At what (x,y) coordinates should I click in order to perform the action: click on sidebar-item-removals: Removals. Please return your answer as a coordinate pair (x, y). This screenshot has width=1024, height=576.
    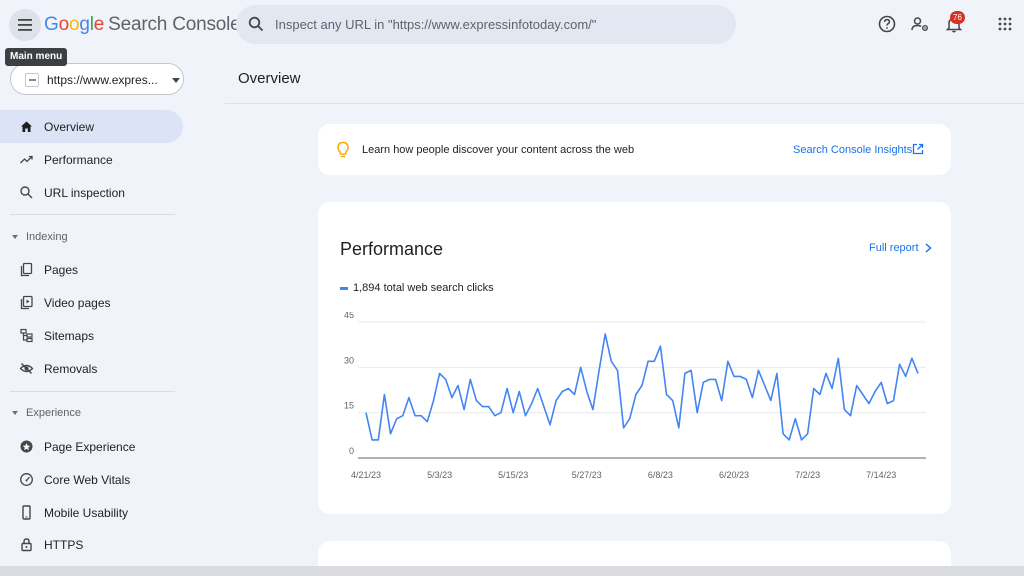
    Looking at the image, I should click on (91, 368).